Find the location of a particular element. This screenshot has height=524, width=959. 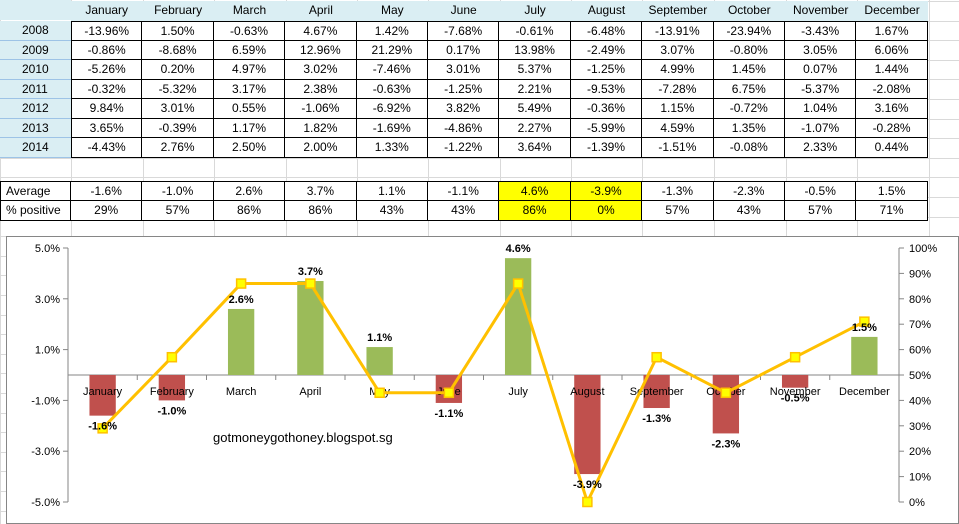

return-cell: 4.99% is located at coordinates (678, 70).